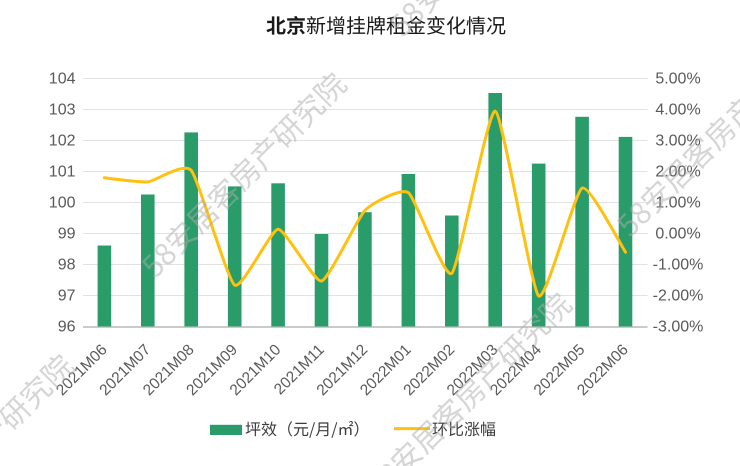  What do you see at coordinates (677, 202) in the screenshot?
I see `svg-text: 1.00%` at bounding box center [677, 202].